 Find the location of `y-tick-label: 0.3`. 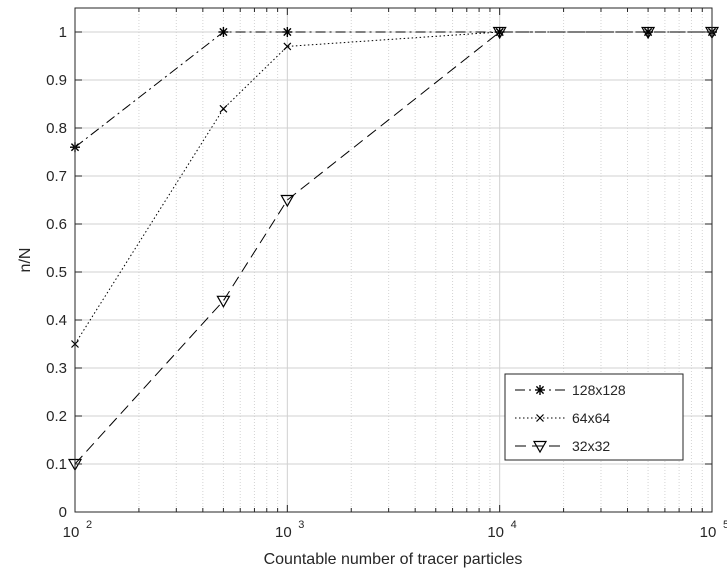

y-tick-label: 0.3 is located at coordinates (56, 368).